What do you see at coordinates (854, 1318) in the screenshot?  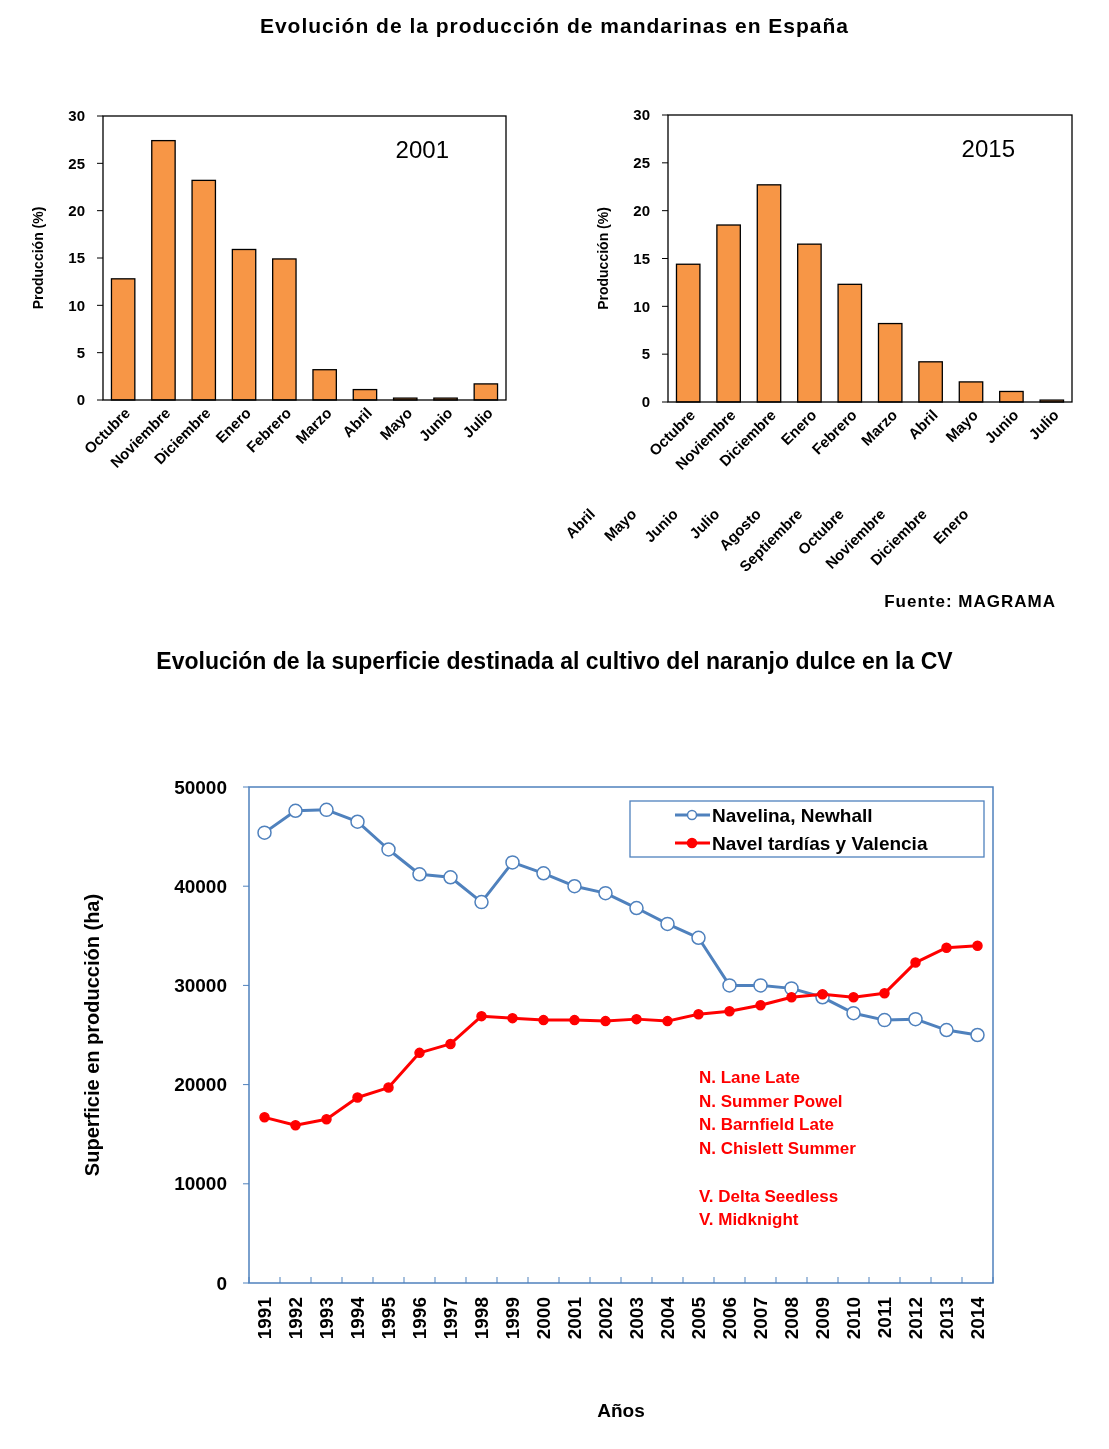 I see `x-tick-label: 2010` at bounding box center [854, 1318].